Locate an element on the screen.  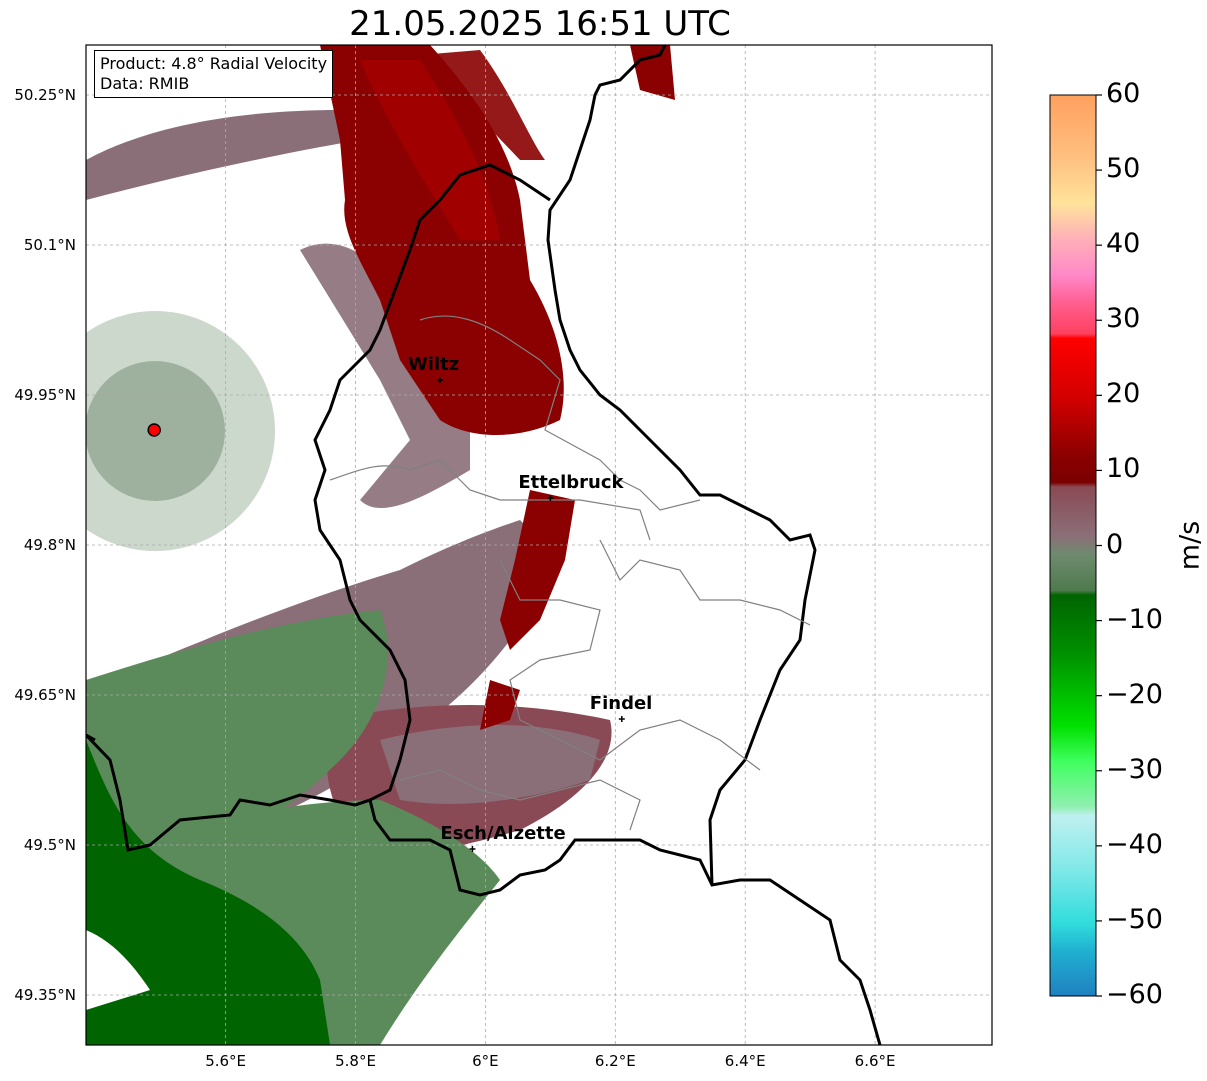
lat-tick-label: 50.25°N is located at coordinates (45, 95).